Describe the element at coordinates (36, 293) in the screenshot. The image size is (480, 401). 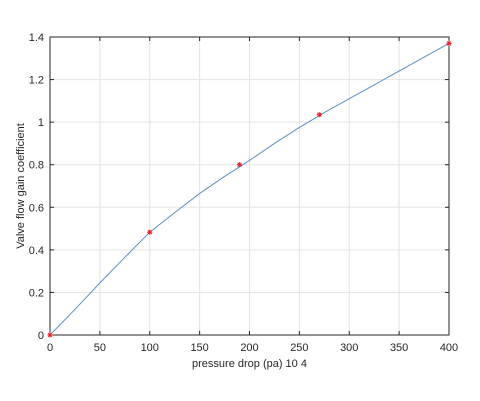
I see `y-tick-label: 0.2` at that location.